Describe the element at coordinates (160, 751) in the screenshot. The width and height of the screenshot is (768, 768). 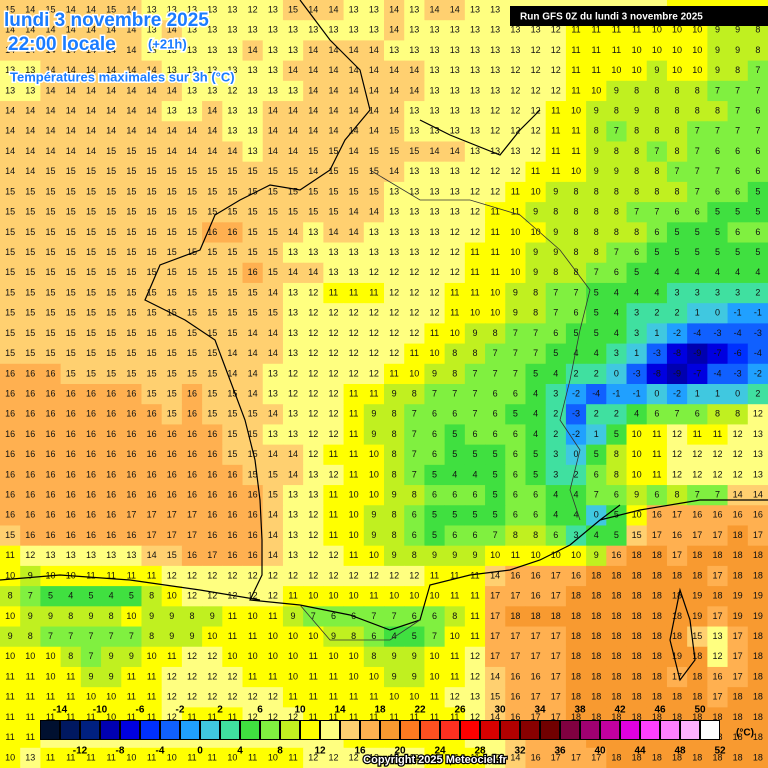
I see `legend-tick-label: -4` at that location.